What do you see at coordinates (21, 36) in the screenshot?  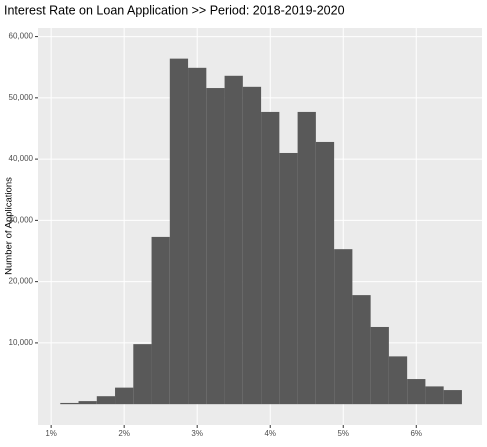 I see `y-tick-label: 60,000` at bounding box center [21, 36].